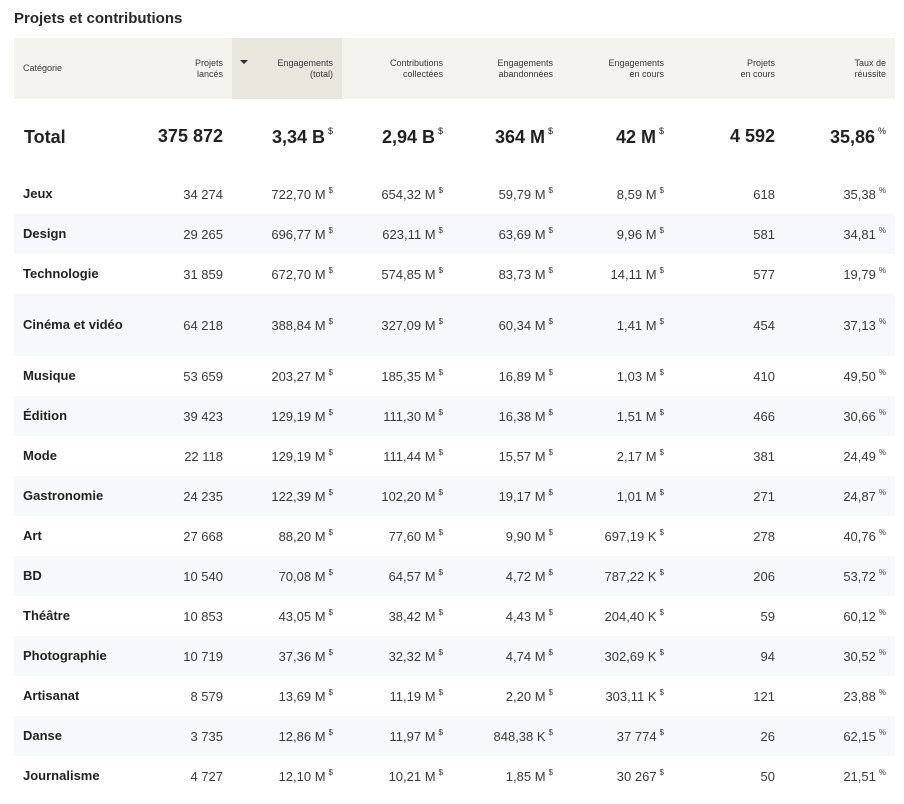 The height and width of the screenshot is (804, 904). I want to click on column-header-taux-de-reussite: Taux de réussite, so click(870, 68).